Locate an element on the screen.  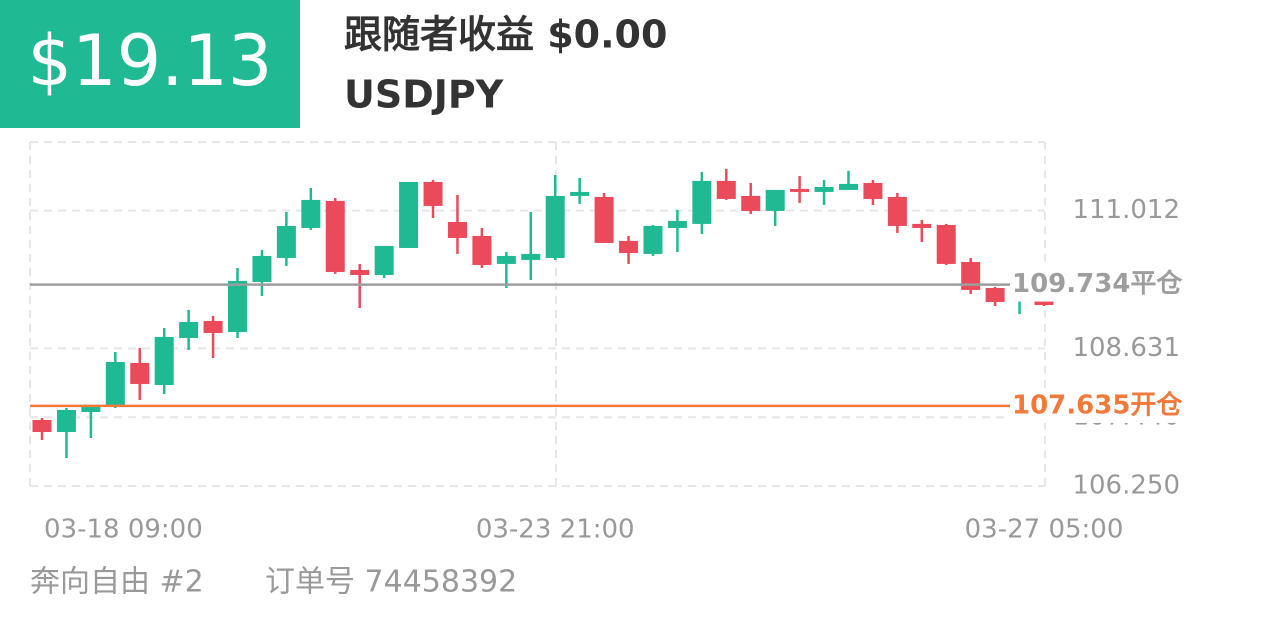
level-label: 107.635开仓 is located at coordinates (1097, 404).